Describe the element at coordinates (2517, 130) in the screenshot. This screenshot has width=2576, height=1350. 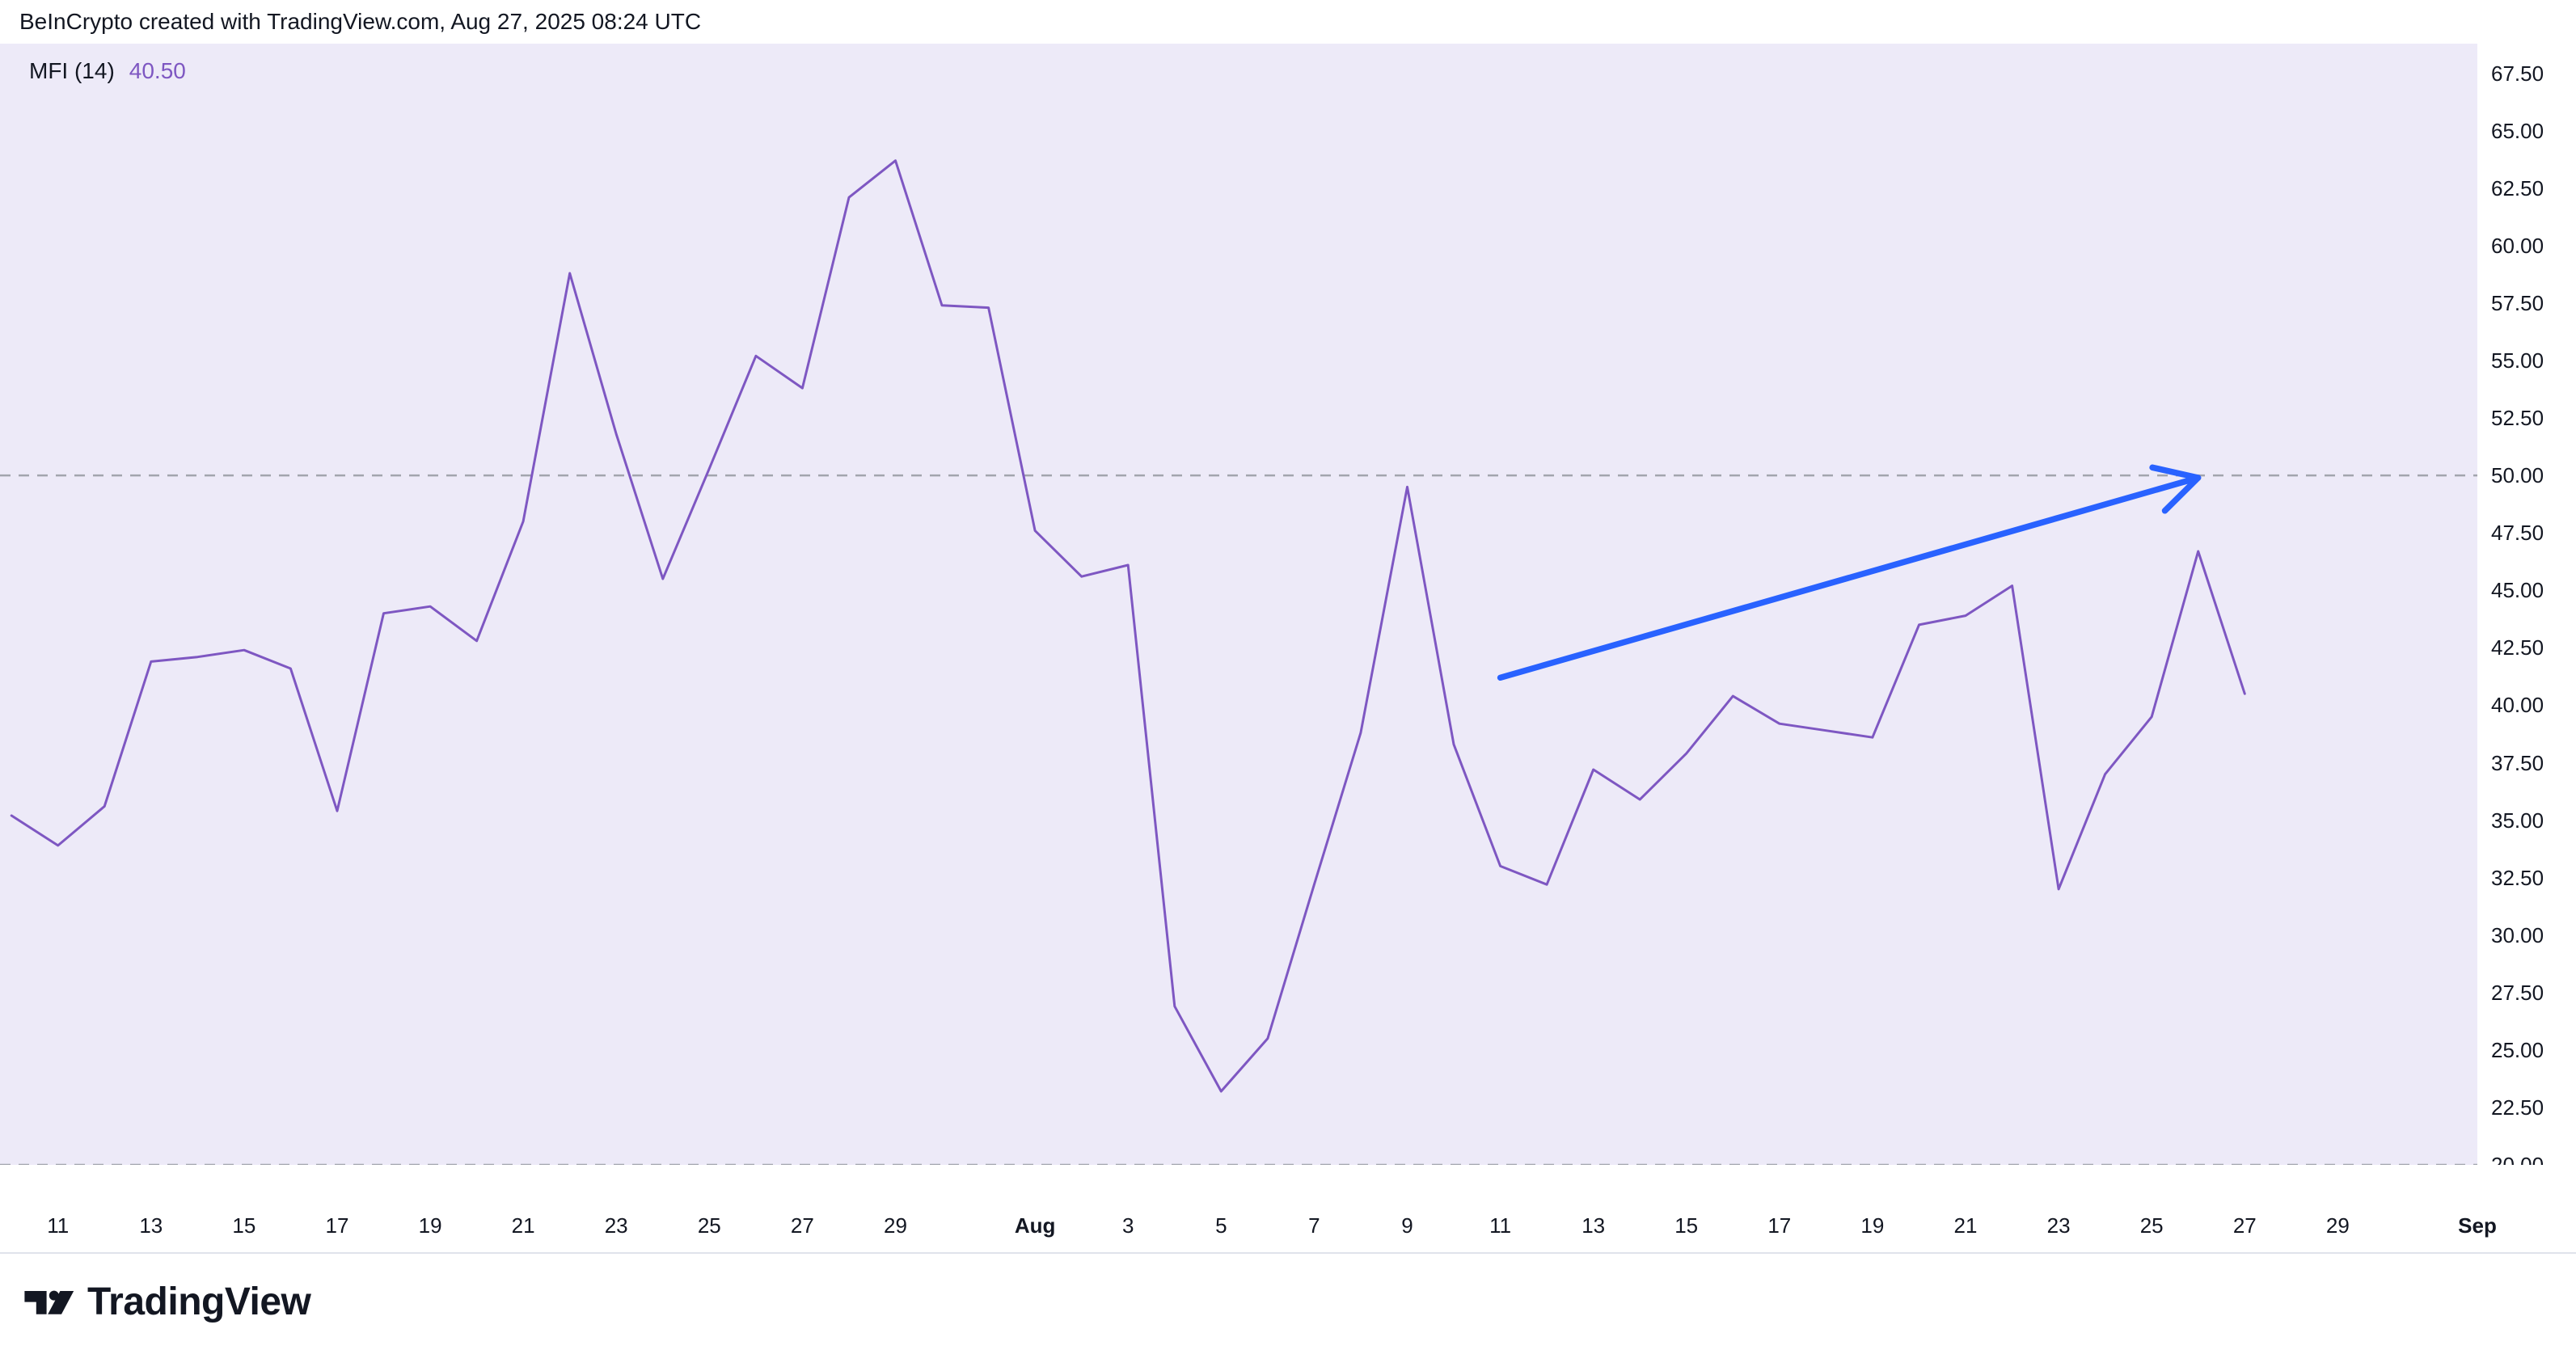
I see `y-axis-label: 65.00` at that location.